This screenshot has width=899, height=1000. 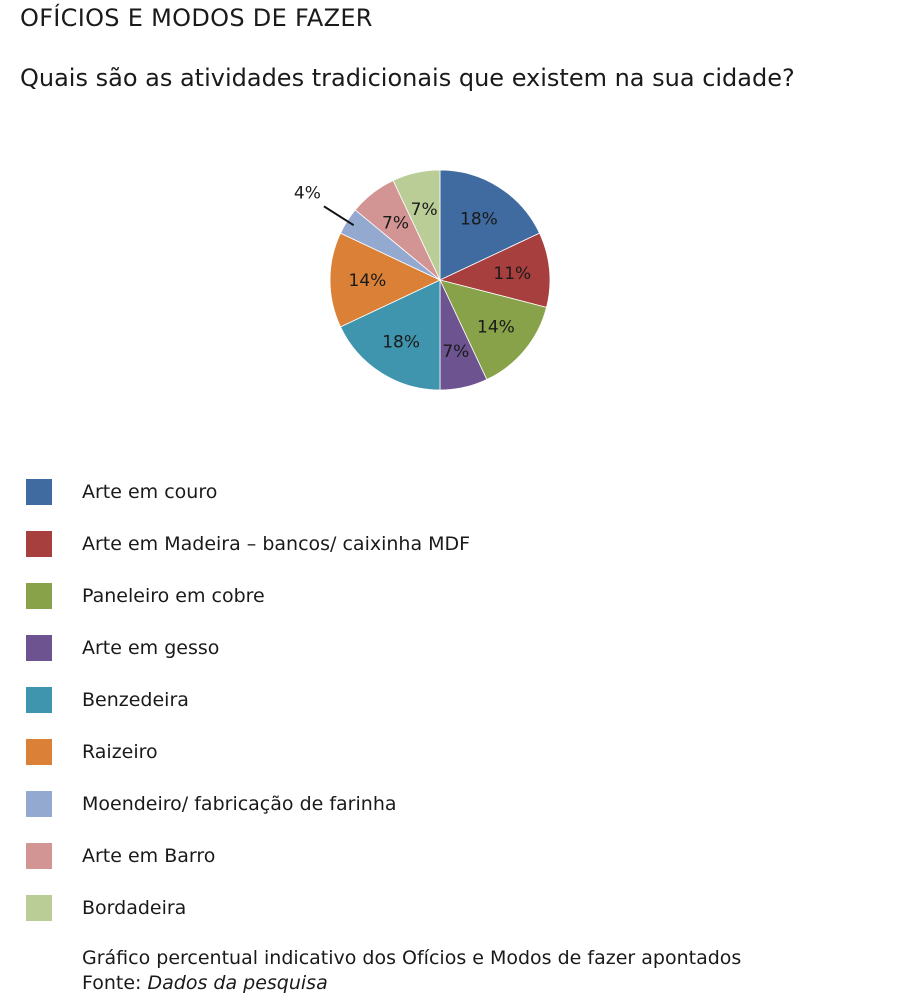 What do you see at coordinates (150, 492) in the screenshot?
I see `legend-label-1: Arte em couro` at bounding box center [150, 492].